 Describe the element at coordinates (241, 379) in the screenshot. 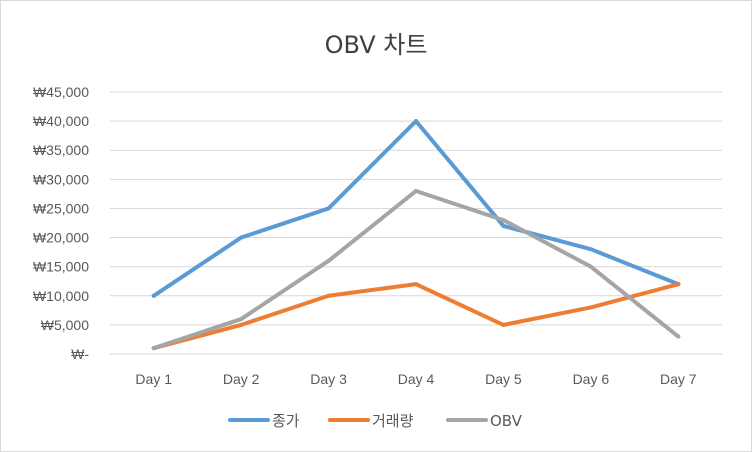

I see `x-tick-label: Day 2` at that location.